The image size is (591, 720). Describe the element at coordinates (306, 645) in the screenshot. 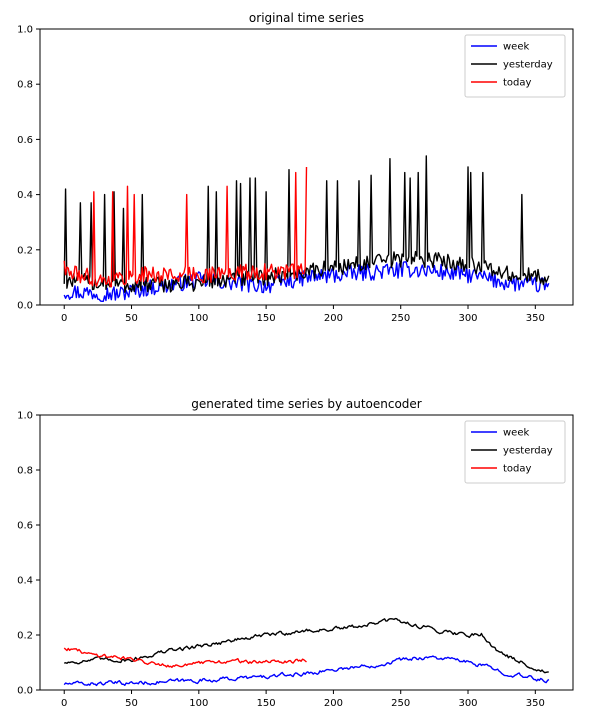

I see `series-line-yesterday` at that location.